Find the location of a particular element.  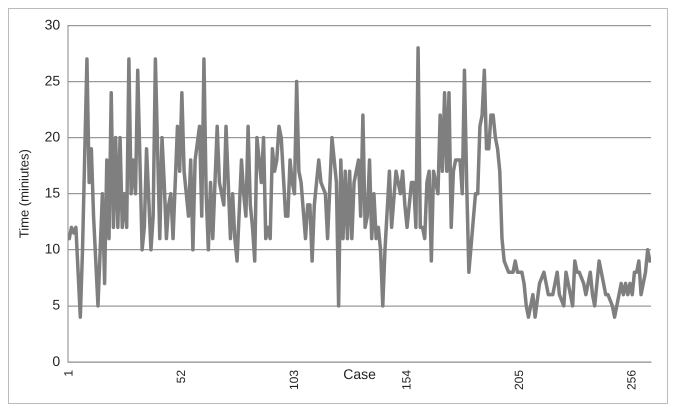

y-tick-label: 25 is located at coordinates (52, 80).